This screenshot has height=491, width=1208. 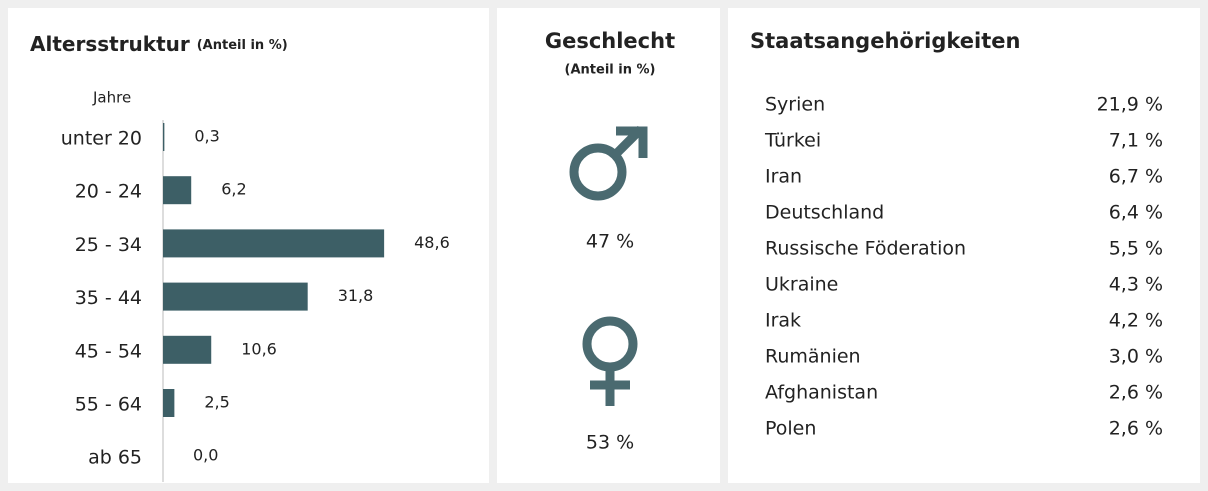 What do you see at coordinates (783, 177) in the screenshot?
I see `country-name: Iran` at bounding box center [783, 177].